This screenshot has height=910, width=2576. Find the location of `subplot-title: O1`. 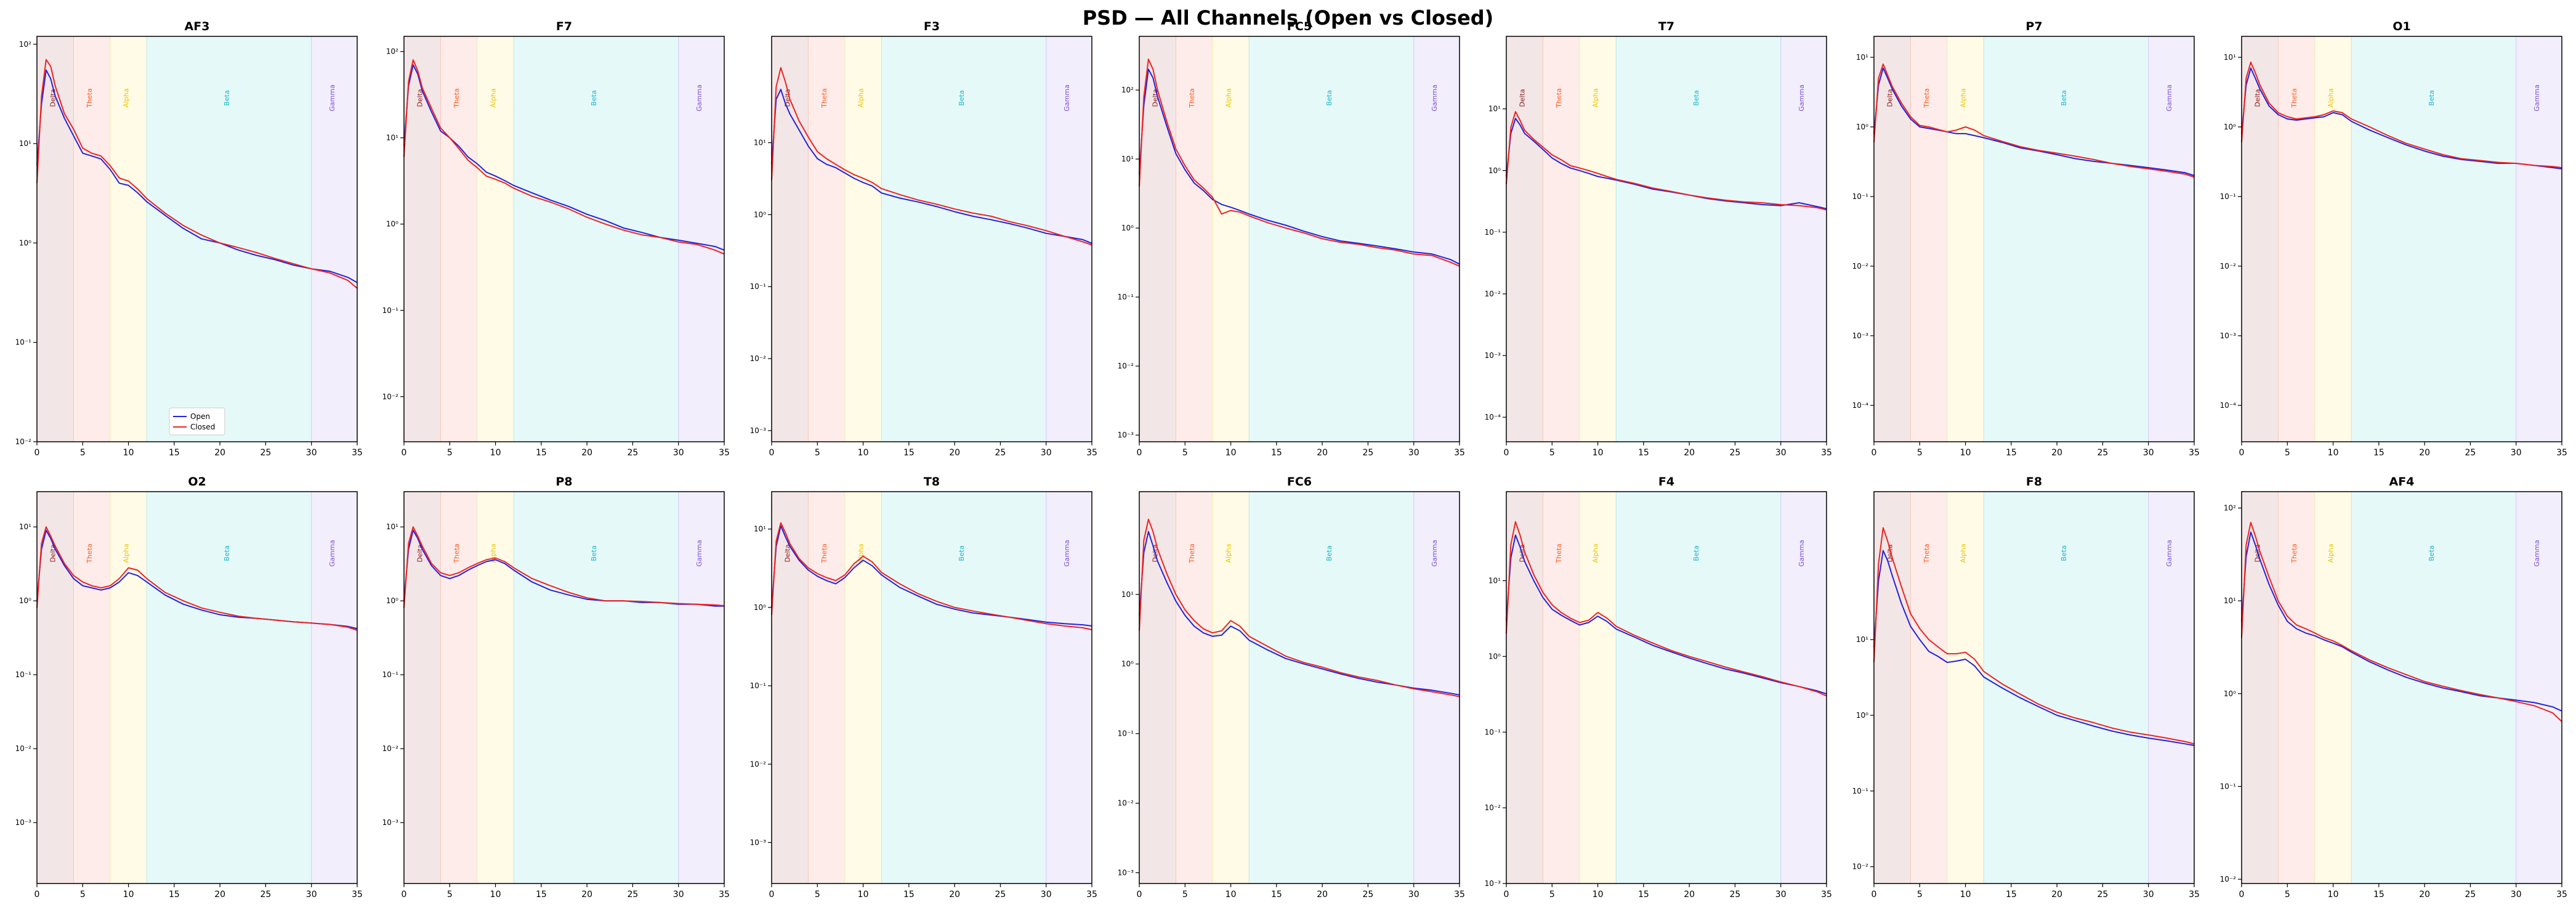

subplot-title: O1 is located at coordinates (2401, 27).